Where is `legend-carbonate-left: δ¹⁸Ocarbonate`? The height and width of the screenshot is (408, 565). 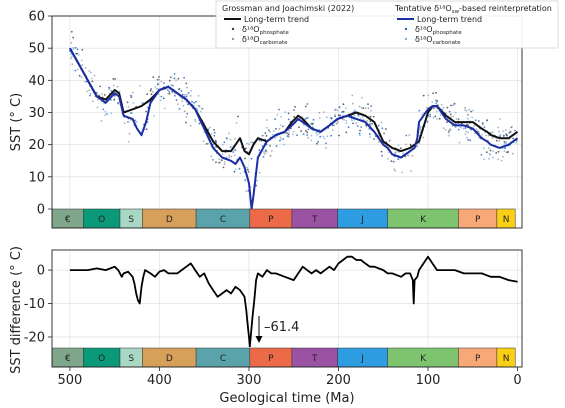
legend-carbonate-left: δ¹⁸Ocarbonate is located at coordinates (265, 40).